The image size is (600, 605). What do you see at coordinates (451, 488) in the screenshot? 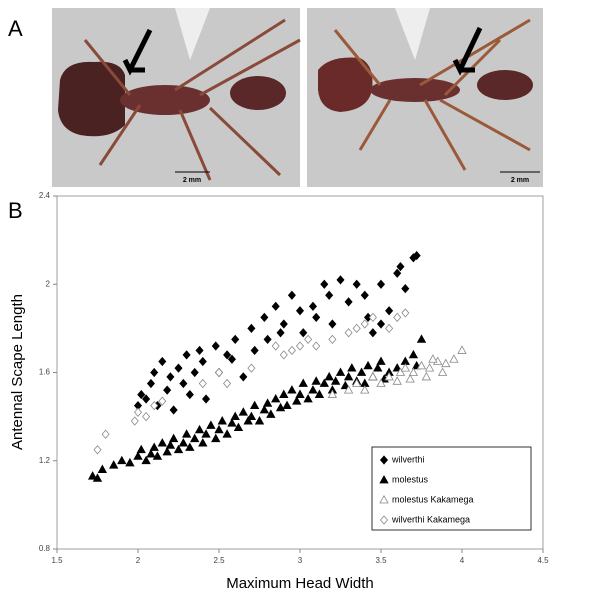
I see `legend` at bounding box center [451, 488].